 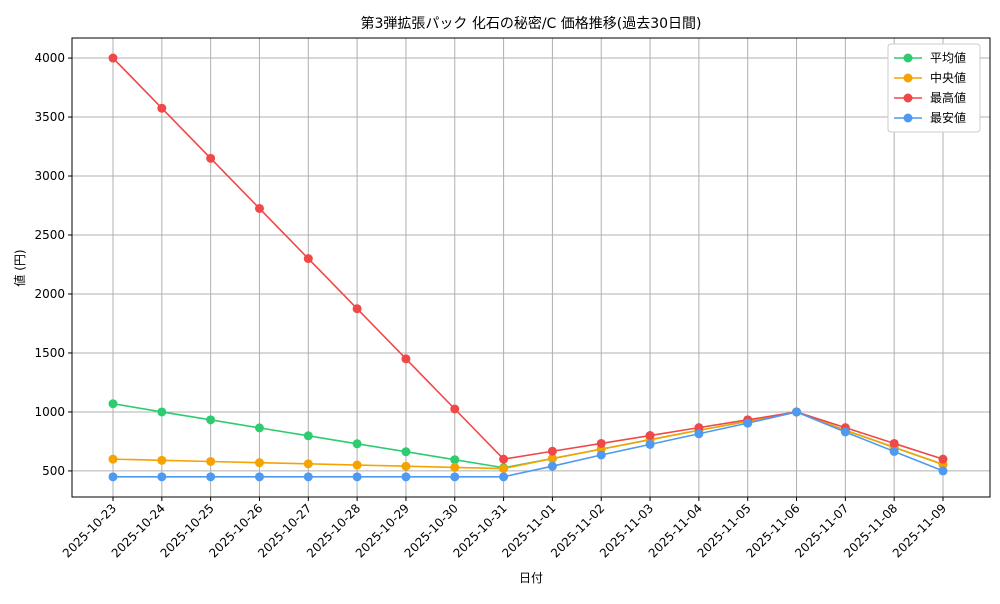 I want to click on y-tick-label: 3500, so click(x=49, y=117).